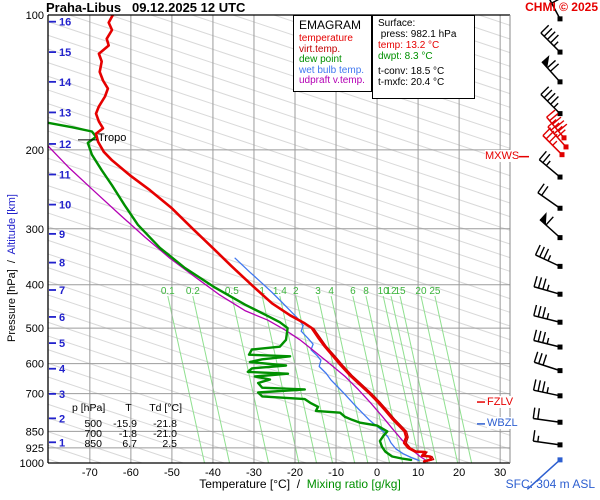 The image size is (600, 500). What do you see at coordinates (35, 151) in the screenshot?
I see `pressure-tick-label: 200` at bounding box center [35, 151].